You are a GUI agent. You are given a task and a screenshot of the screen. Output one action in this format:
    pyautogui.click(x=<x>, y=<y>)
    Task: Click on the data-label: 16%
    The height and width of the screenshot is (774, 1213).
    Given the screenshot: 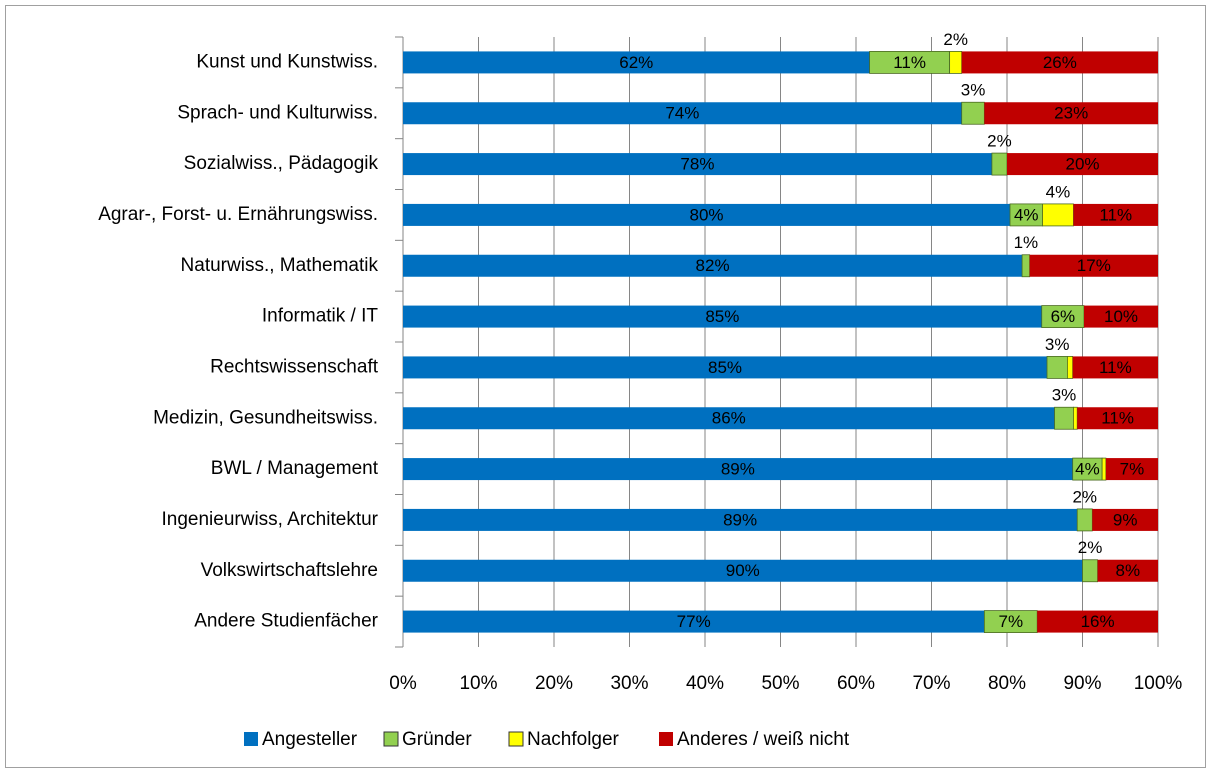 What is the action you would take?
    pyautogui.click(x=1098, y=621)
    